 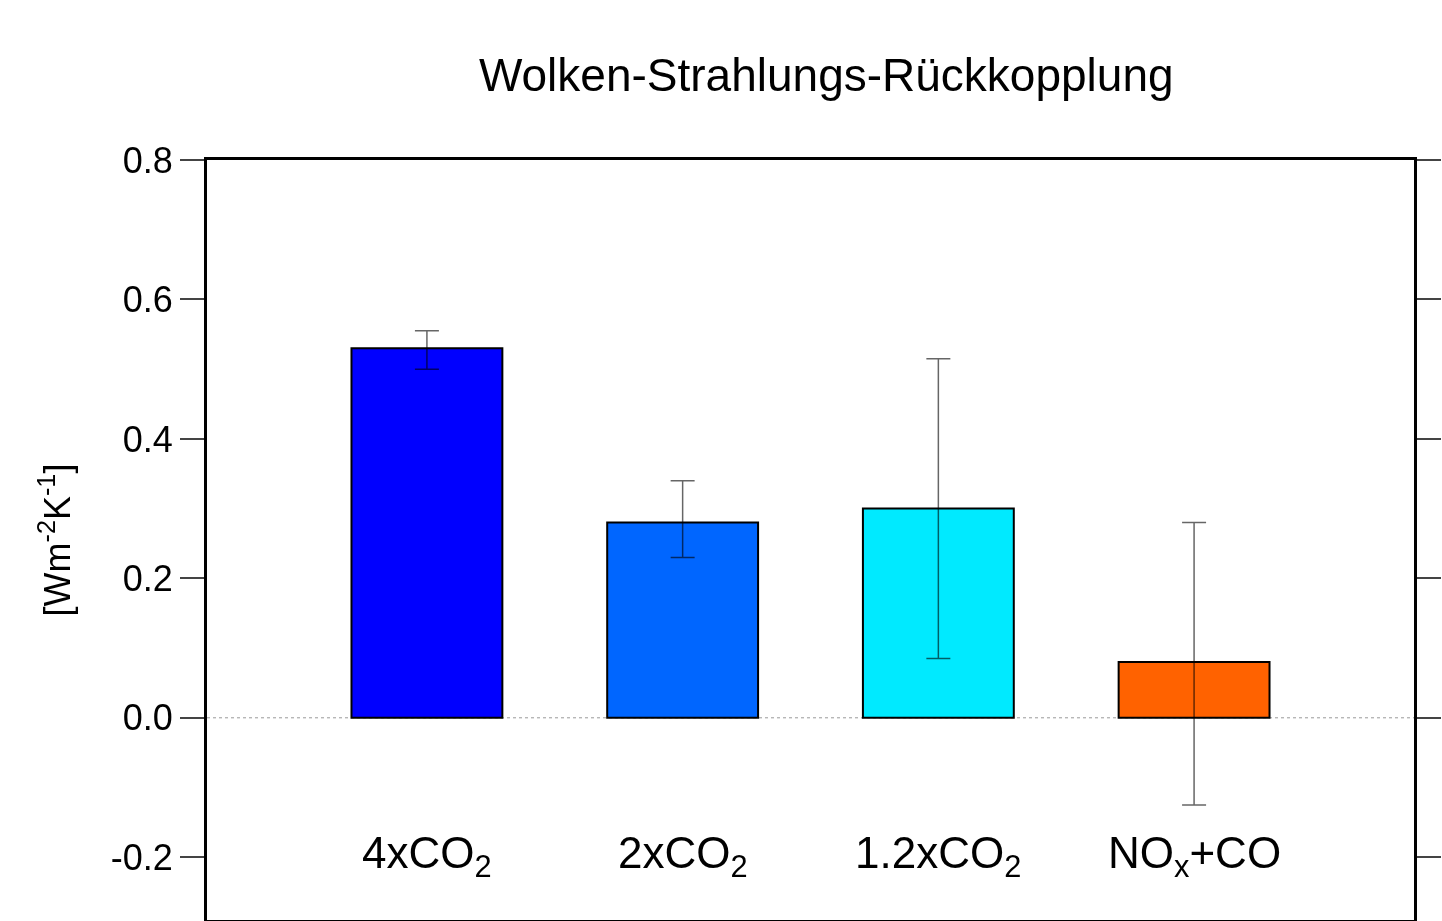 I want to click on y-tick-label: 0.8, so click(x=147, y=160).